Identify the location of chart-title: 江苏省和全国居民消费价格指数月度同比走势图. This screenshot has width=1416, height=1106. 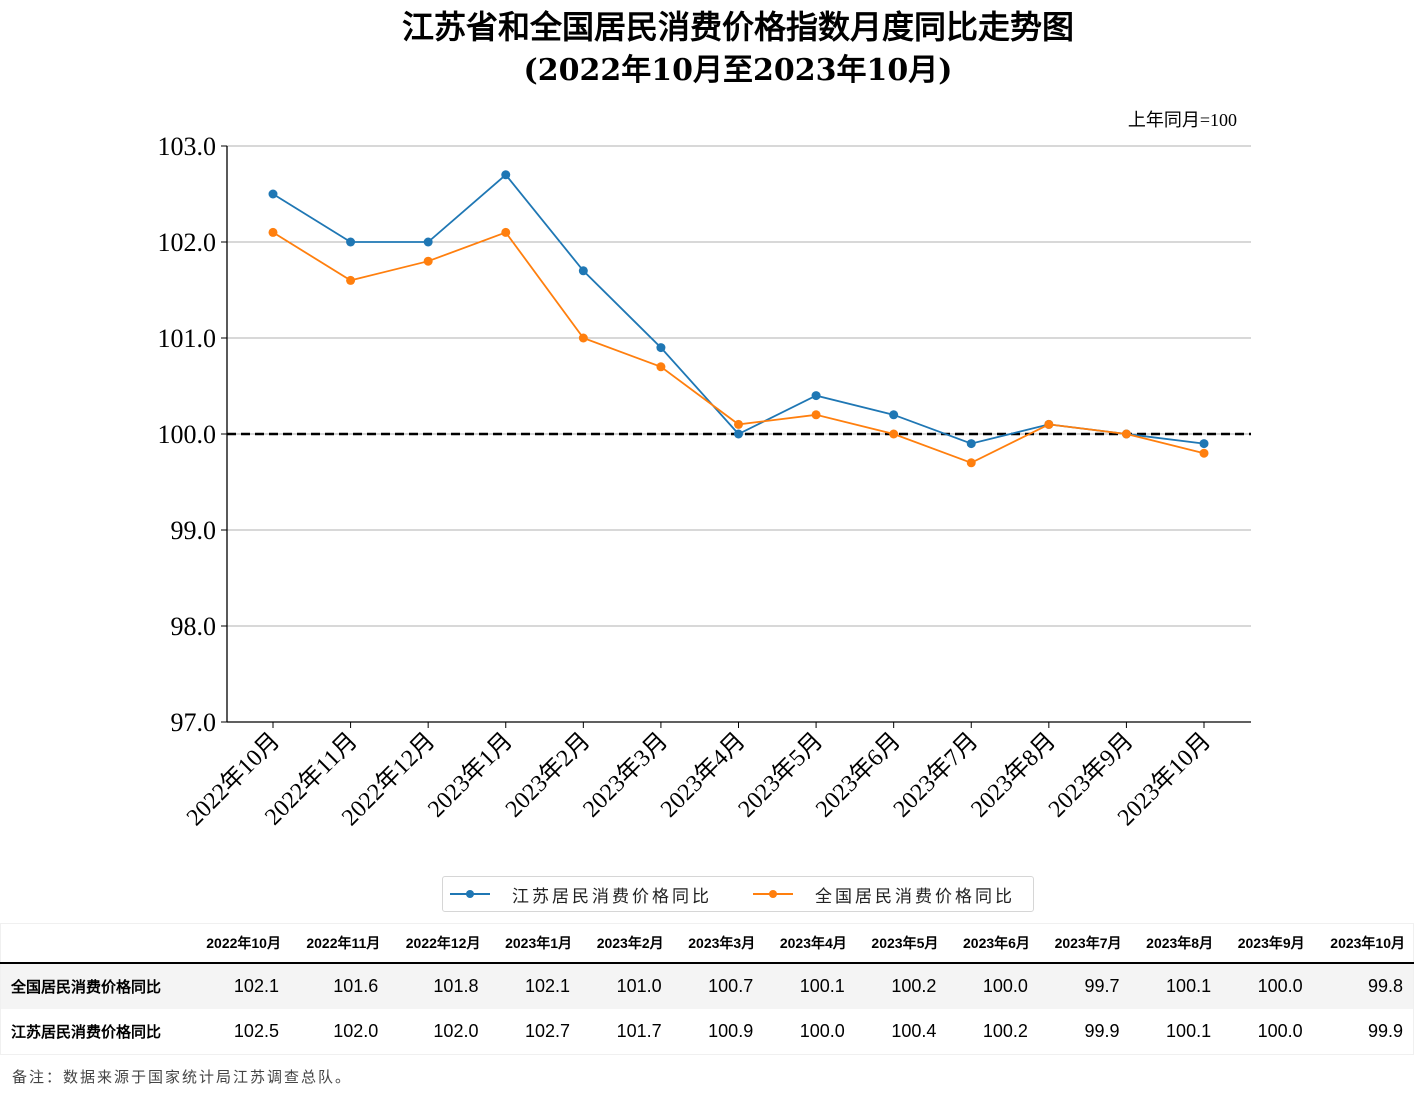
(738, 27).